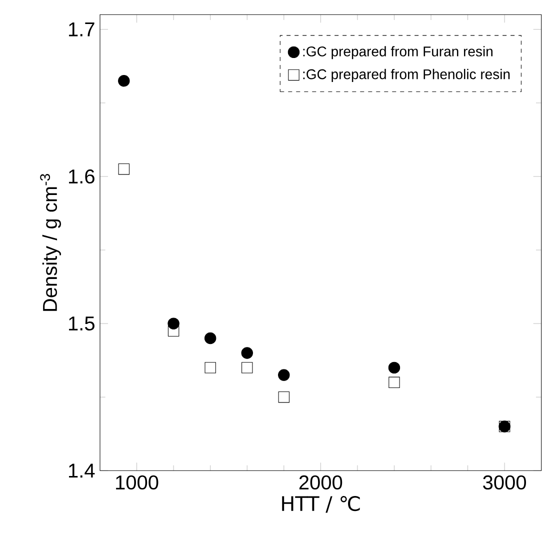 Image resolution: width=544 pixels, height=535 pixels. I want to click on legend-label: :GC prepared from Furan resin, so click(397, 53).